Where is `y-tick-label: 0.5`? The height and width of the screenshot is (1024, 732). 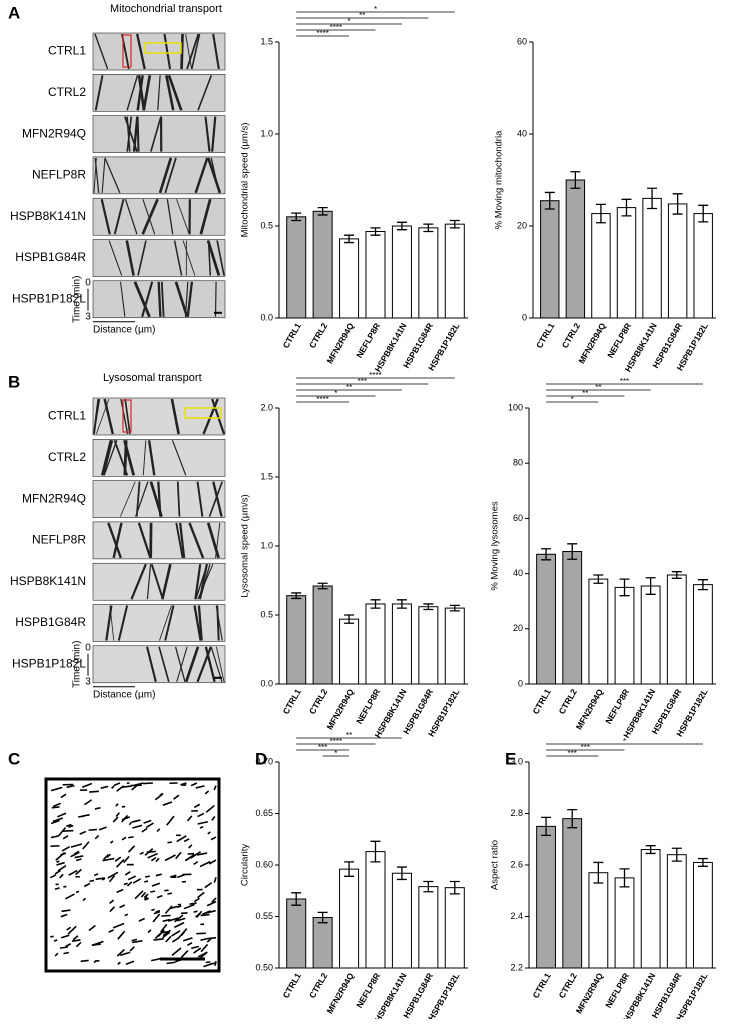 y-tick-label: 0.5 is located at coordinates (266, 614).